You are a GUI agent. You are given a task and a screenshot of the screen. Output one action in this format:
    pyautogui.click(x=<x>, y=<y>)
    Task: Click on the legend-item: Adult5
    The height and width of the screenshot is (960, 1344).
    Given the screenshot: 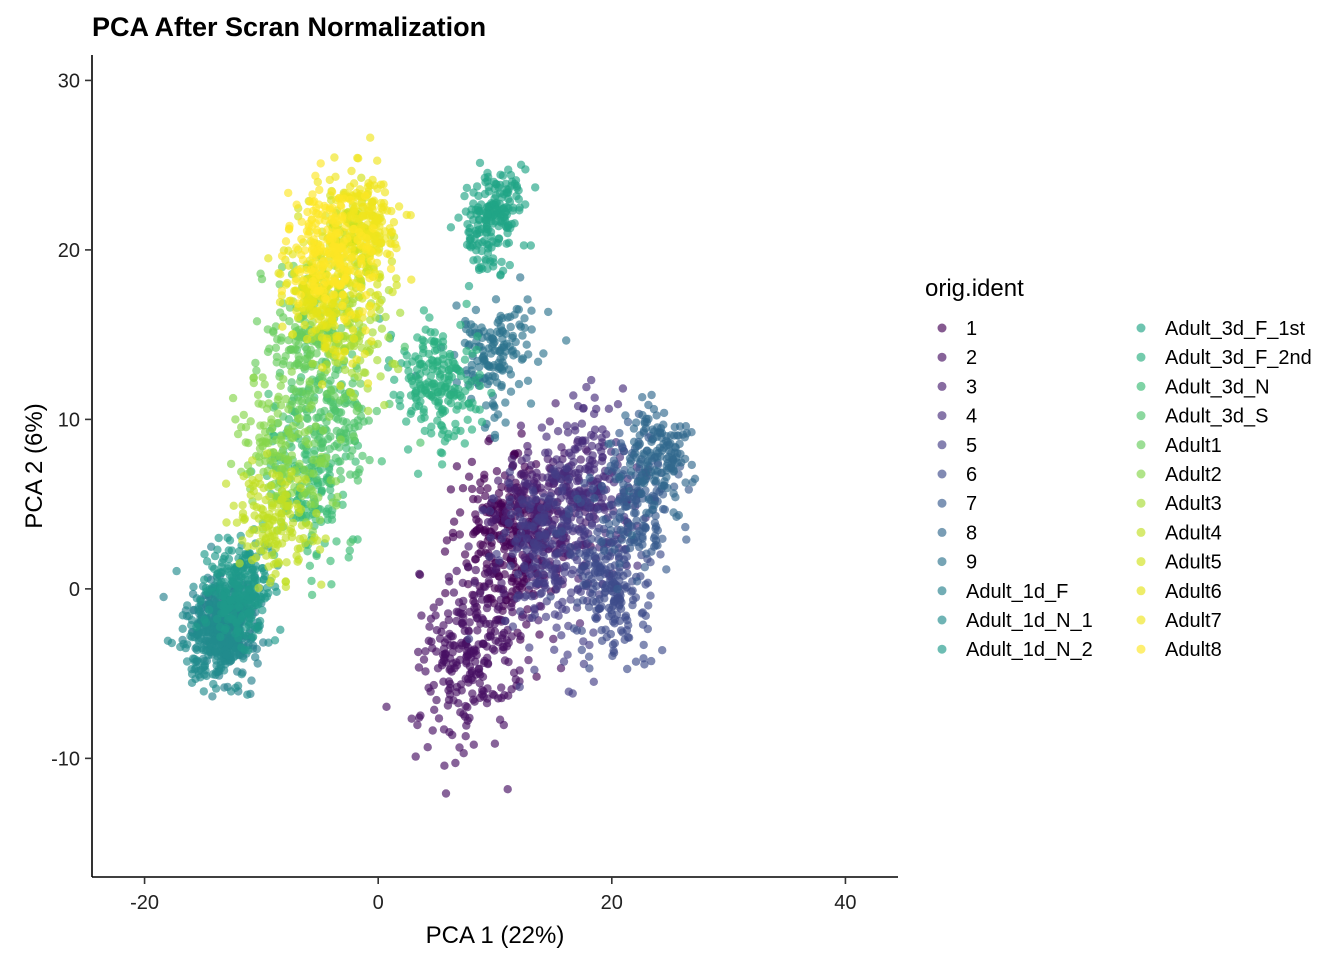 What is the action you would take?
    pyautogui.click(x=1179, y=563)
    